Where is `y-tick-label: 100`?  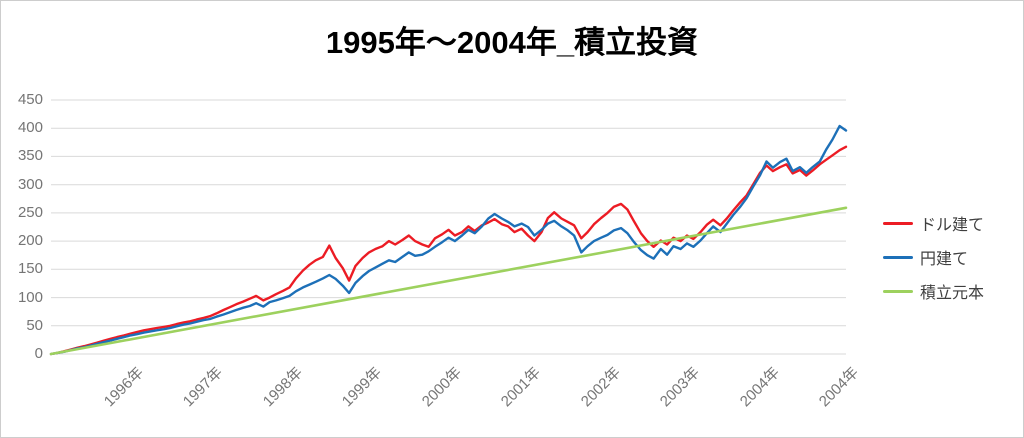
y-tick-label: 100 is located at coordinates (30, 297).